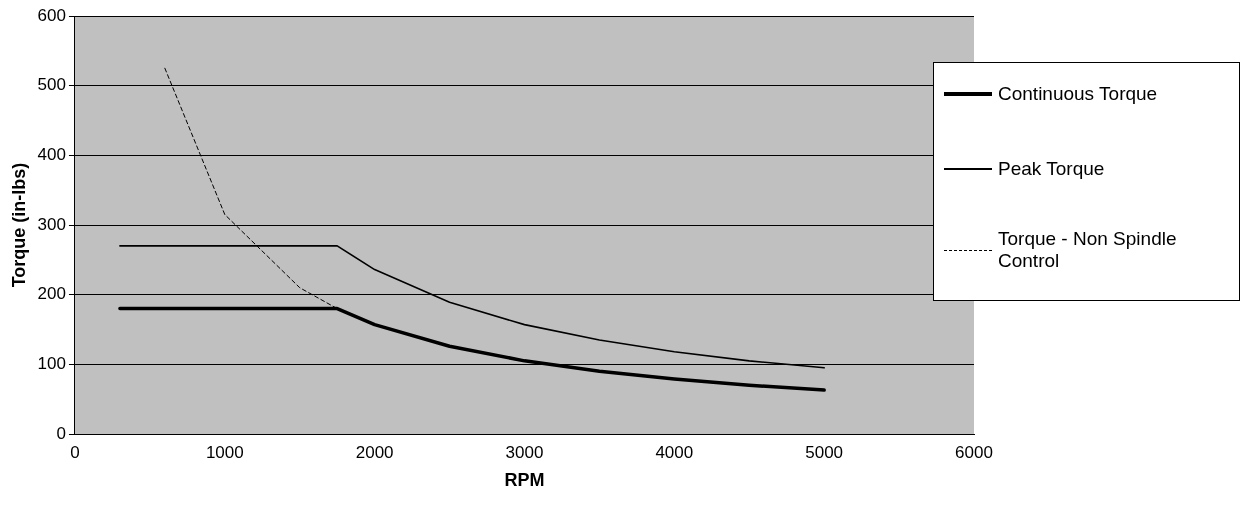 The width and height of the screenshot is (1257, 524). What do you see at coordinates (51, 364) in the screenshot?
I see `y-tick-label: 100` at bounding box center [51, 364].